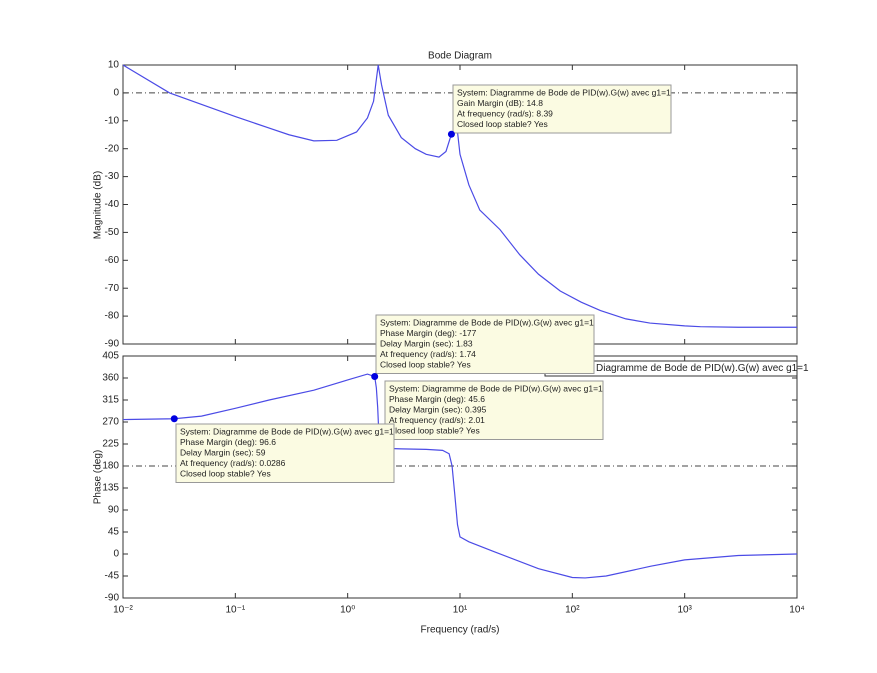 Image resolution: width=877 pixels, height=673 pixels. I want to click on y-tick-label: -45, so click(112, 576).